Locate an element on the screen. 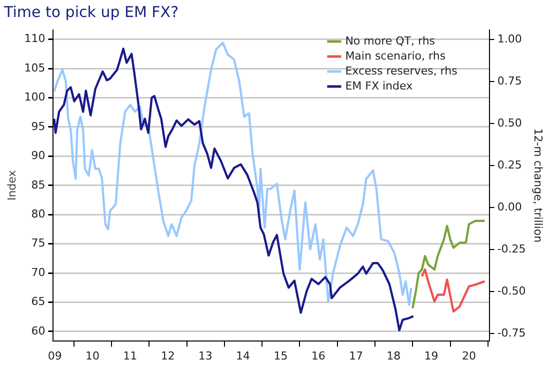  y2-tick-label: 0.00 is located at coordinates (509, 207).